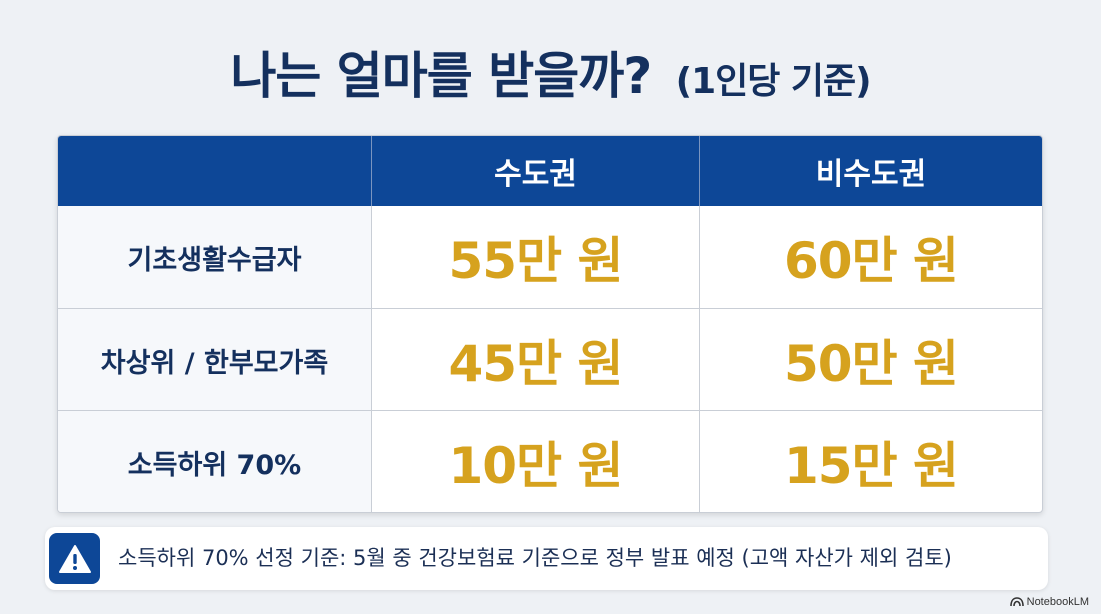  Describe the element at coordinates (871, 364) in the screenshot. I see `non-capital-amount: 50만 원` at that location.